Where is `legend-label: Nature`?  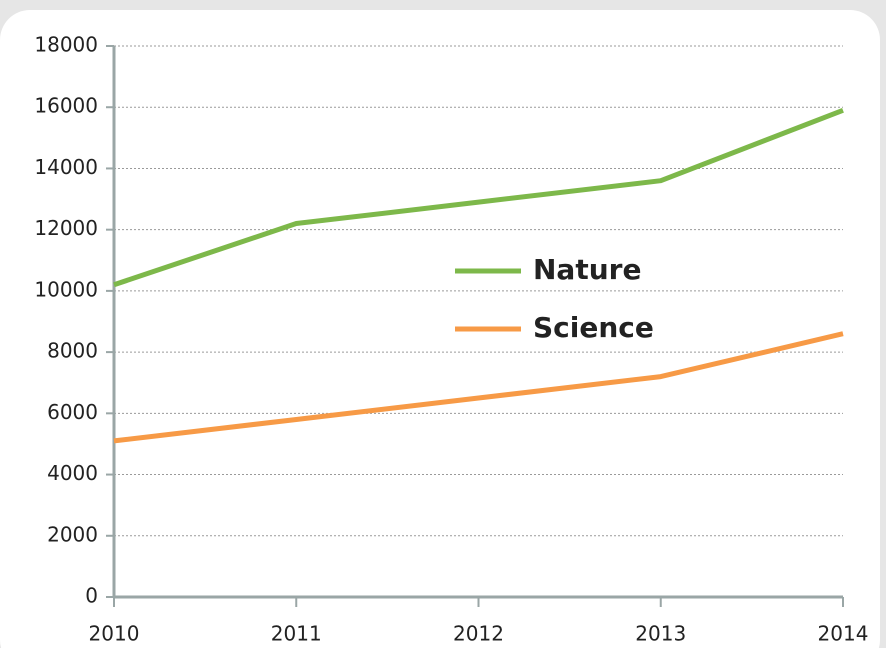 legend-label: Nature is located at coordinates (587, 269).